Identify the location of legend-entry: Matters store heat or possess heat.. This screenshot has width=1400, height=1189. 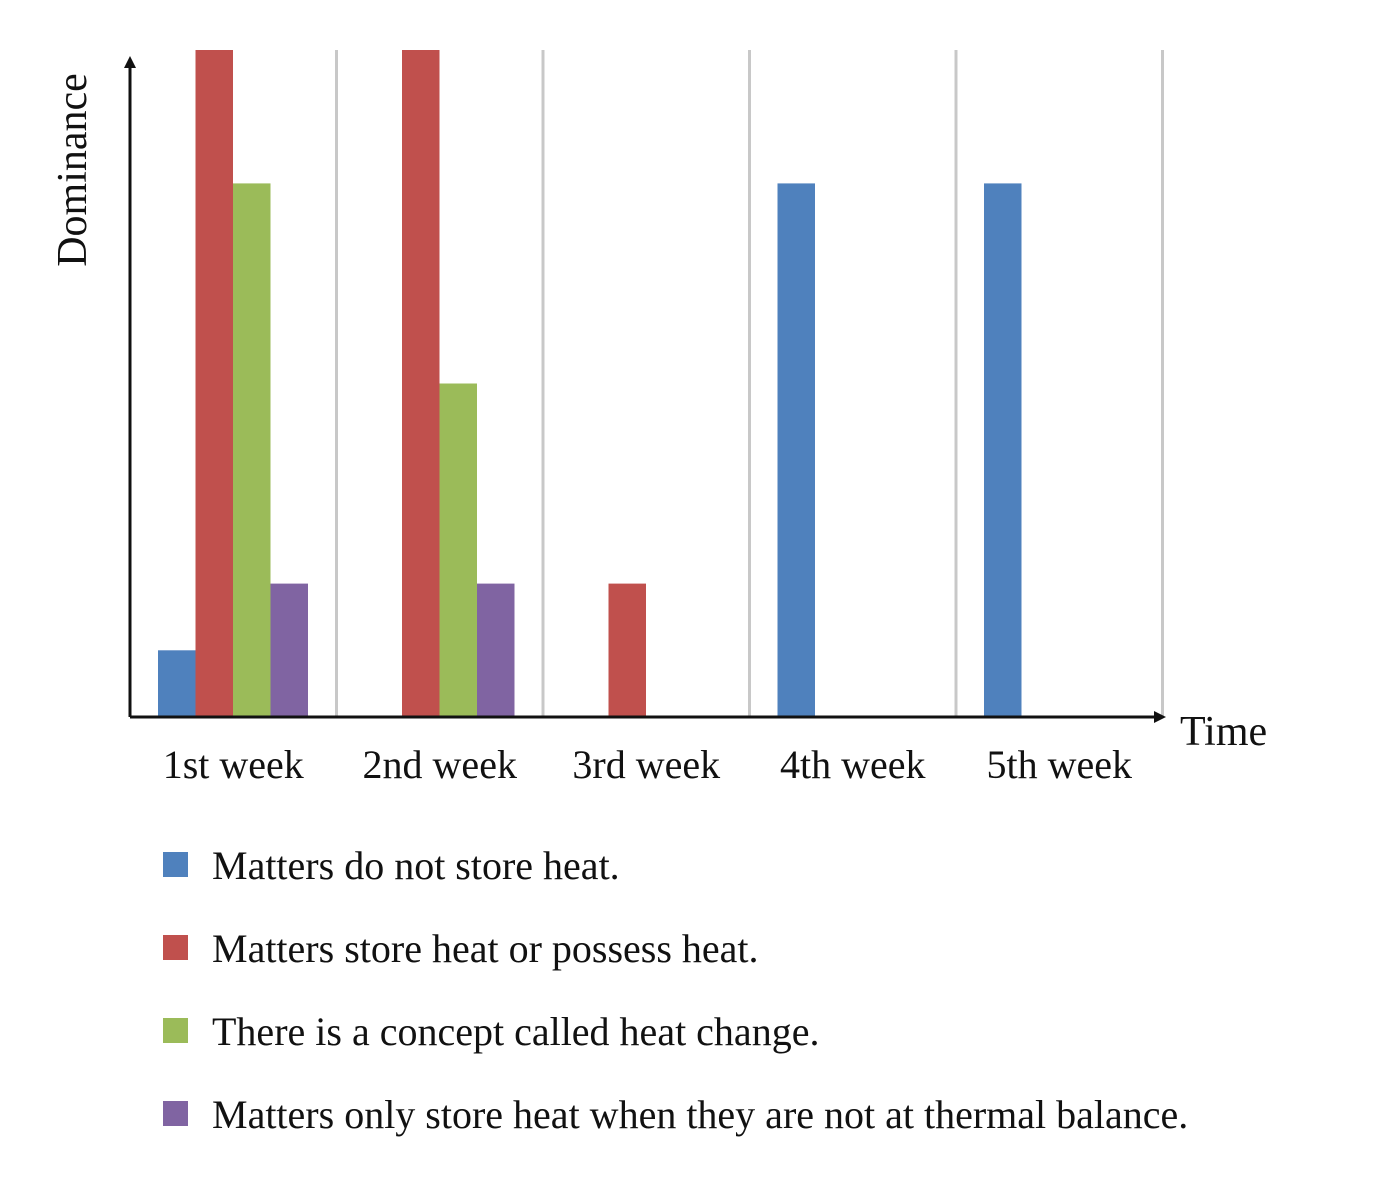
(485, 948).